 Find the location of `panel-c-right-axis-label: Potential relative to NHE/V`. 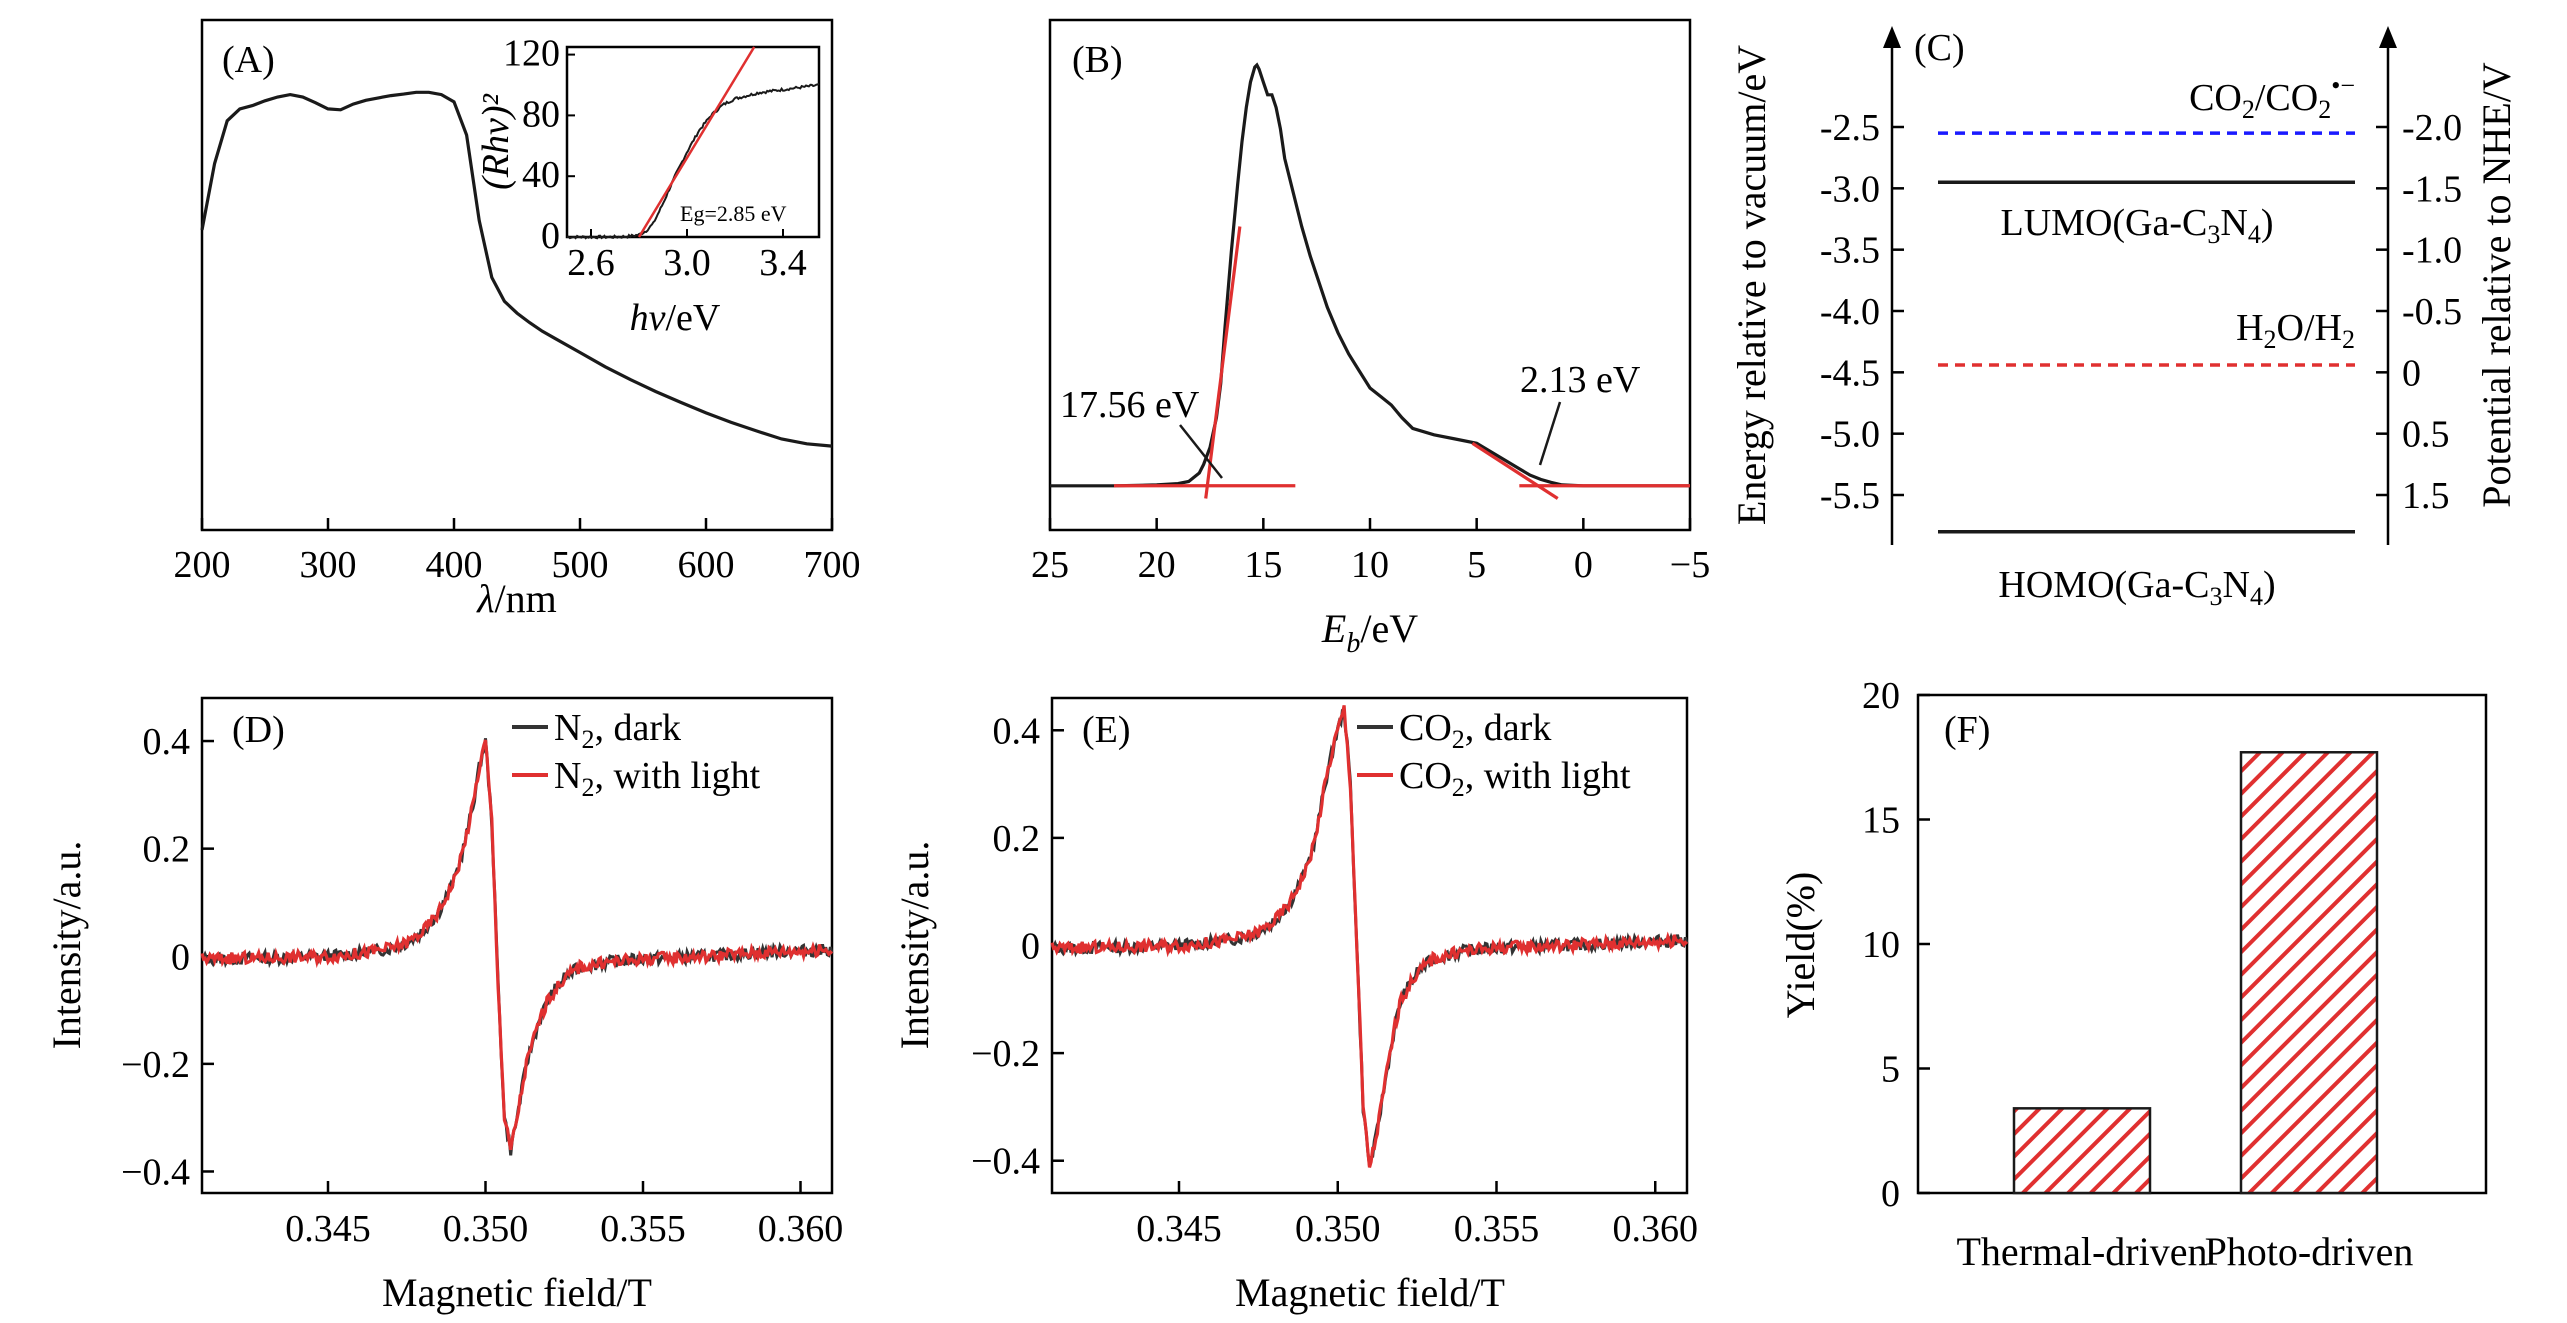

panel-c-right-axis-label: Potential relative to NHE/V is located at coordinates (2496, 285).